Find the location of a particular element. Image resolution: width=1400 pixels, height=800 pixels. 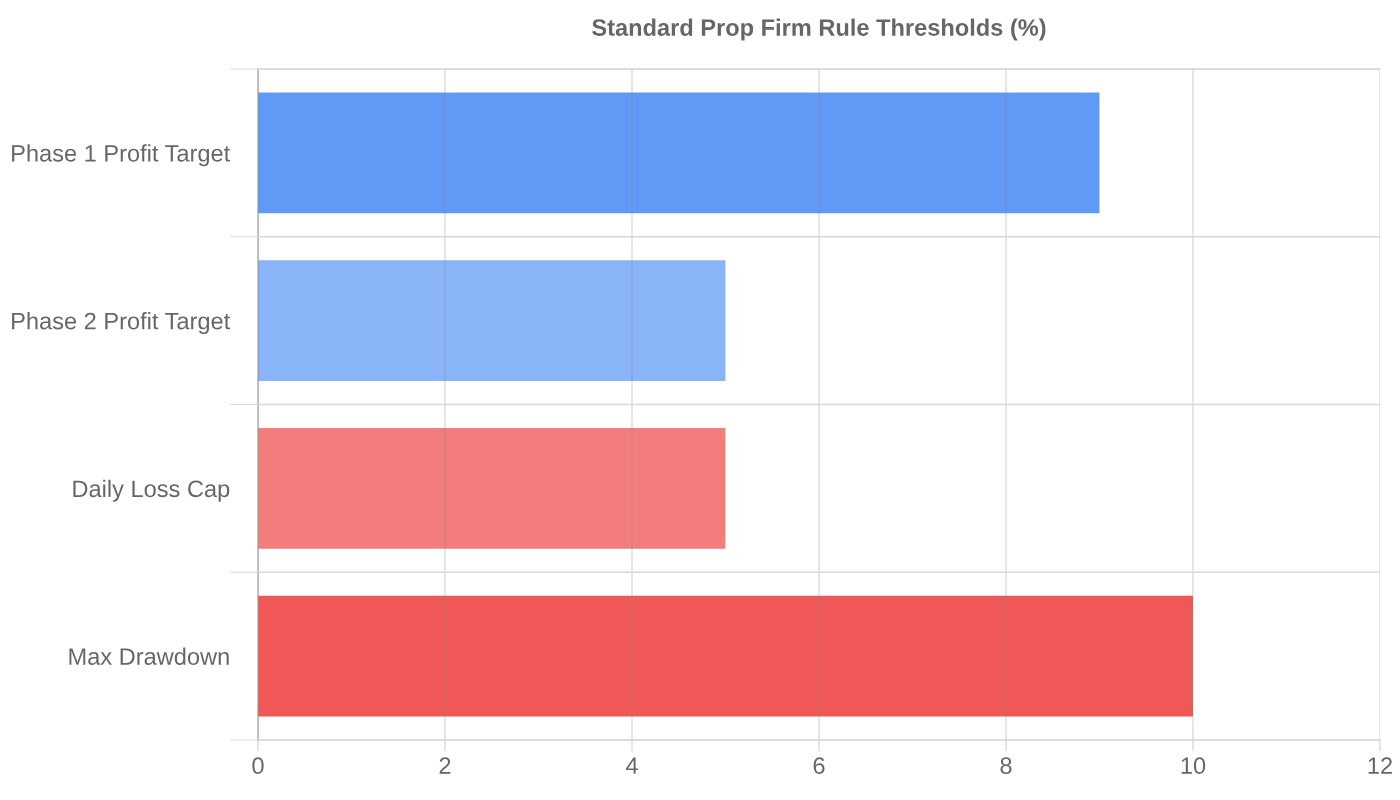

chart-title: Standard Prop Firm Rule Thresholds (%) is located at coordinates (819, 29).